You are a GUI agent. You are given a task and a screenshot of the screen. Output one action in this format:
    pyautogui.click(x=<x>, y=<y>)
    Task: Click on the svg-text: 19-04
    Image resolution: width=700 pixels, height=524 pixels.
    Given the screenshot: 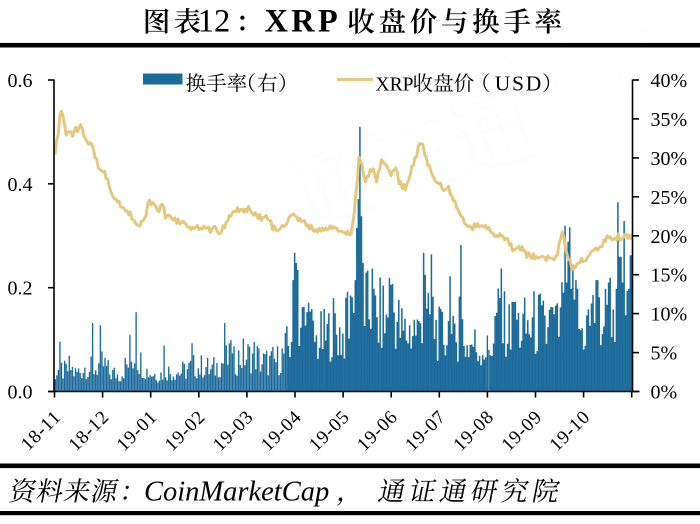 What is the action you would take?
    pyautogui.click(x=281, y=430)
    